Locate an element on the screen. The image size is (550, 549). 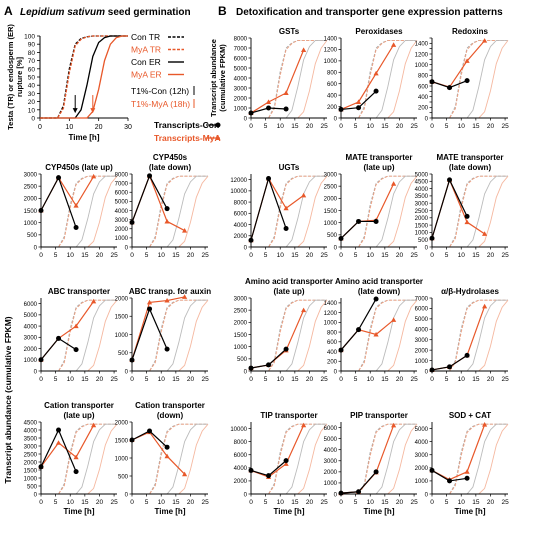
y-tick-label: 12000 is located at coordinates (238, 181).